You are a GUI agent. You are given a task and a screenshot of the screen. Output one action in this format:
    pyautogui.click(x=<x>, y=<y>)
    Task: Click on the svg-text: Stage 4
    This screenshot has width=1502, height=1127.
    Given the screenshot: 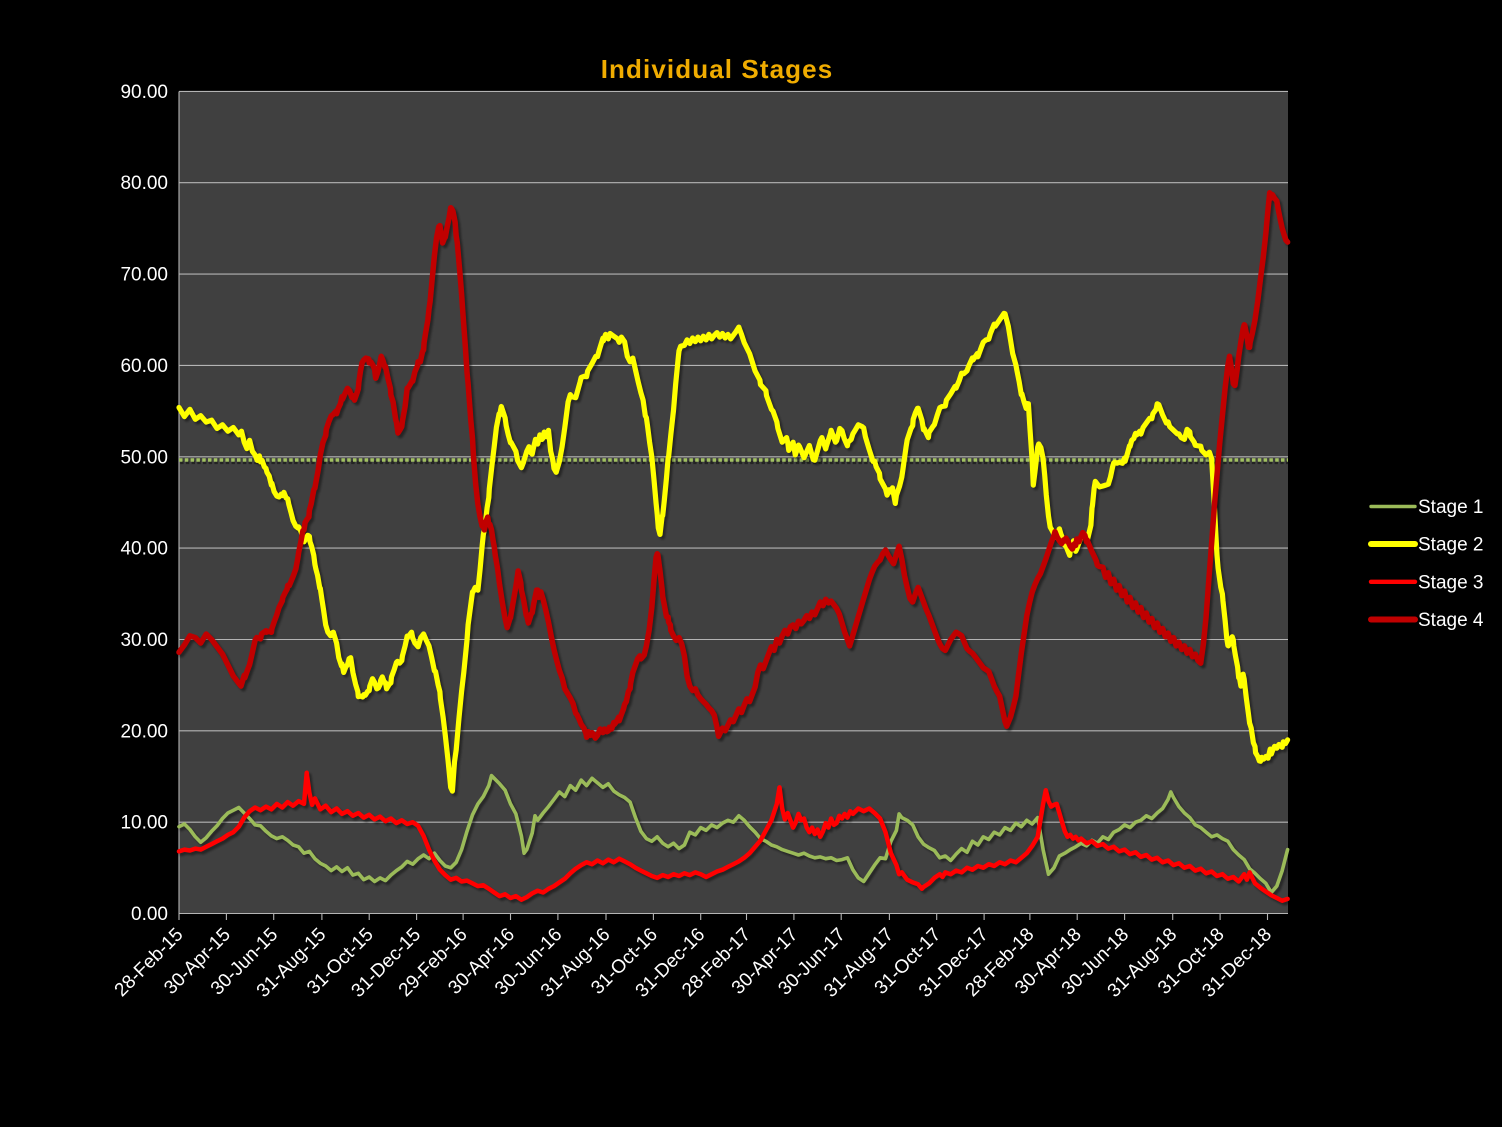 What is the action you would take?
    pyautogui.click(x=1451, y=620)
    